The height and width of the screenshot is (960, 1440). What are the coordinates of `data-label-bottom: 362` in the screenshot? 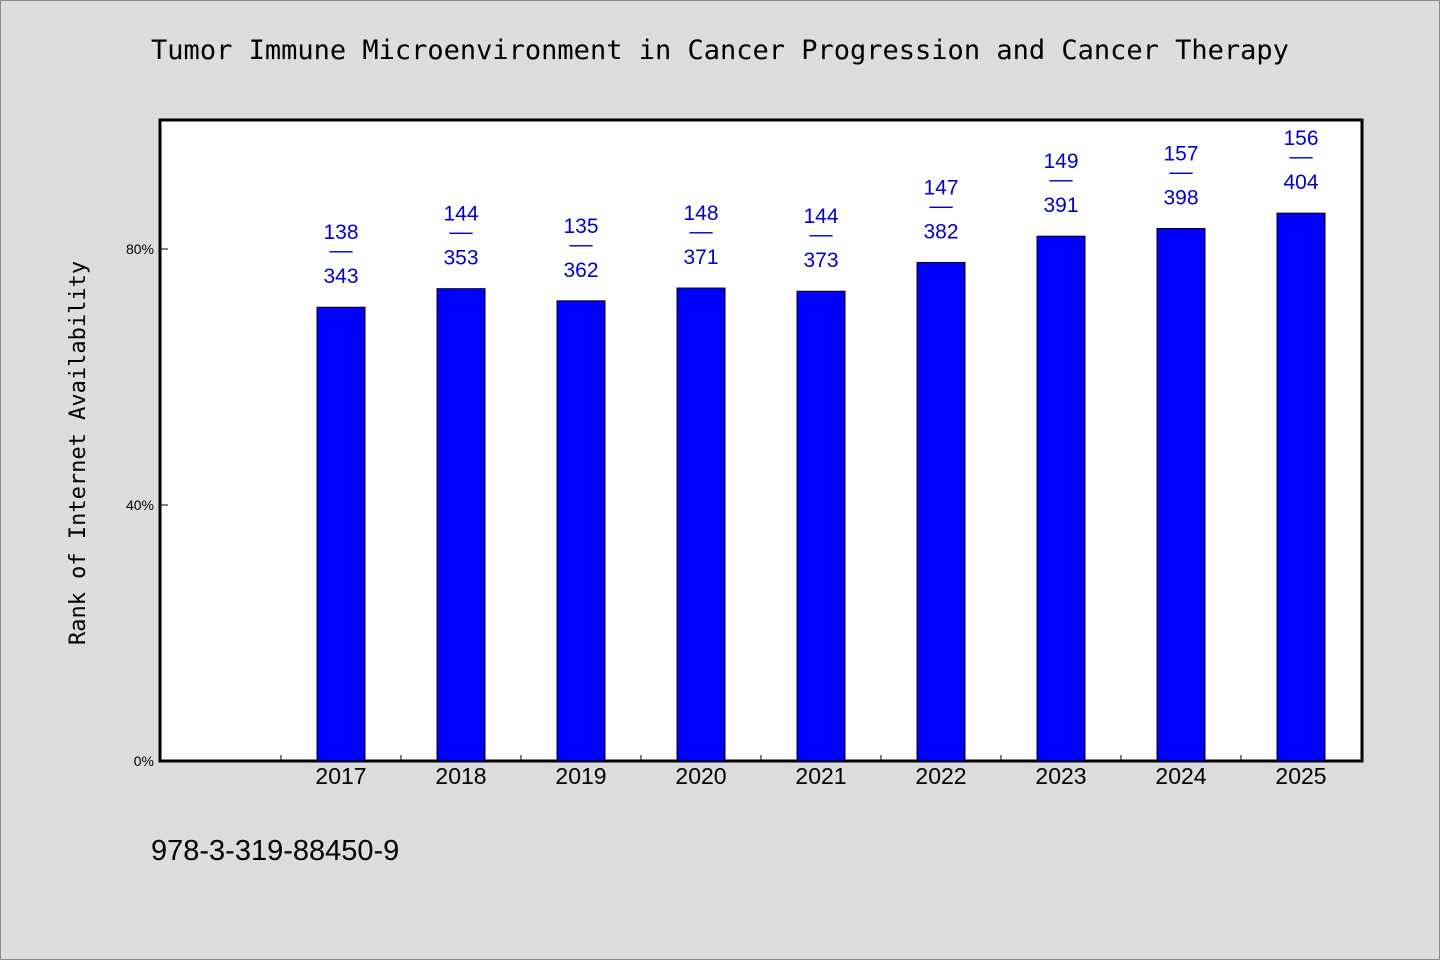 It's located at (580, 270).